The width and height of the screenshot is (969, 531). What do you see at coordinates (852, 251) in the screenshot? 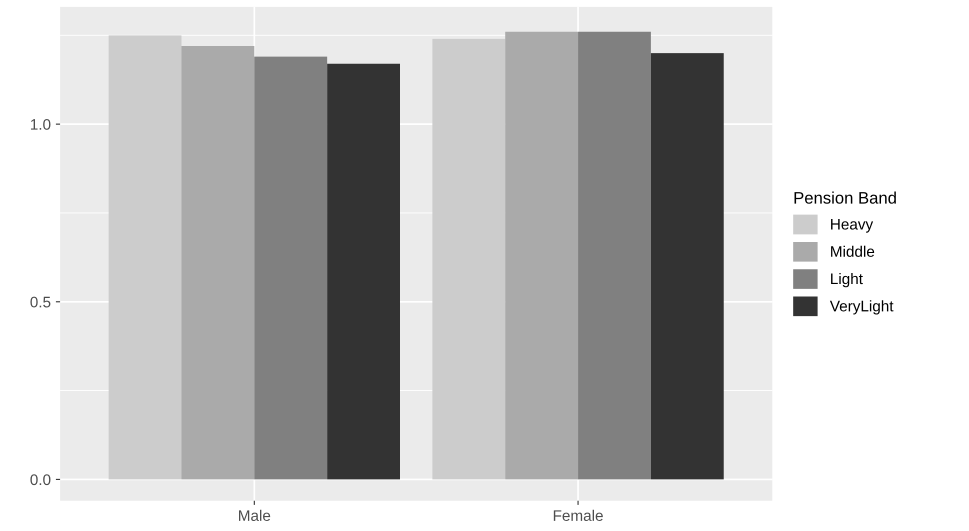
I see `legend-label: Middle` at bounding box center [852, 251].